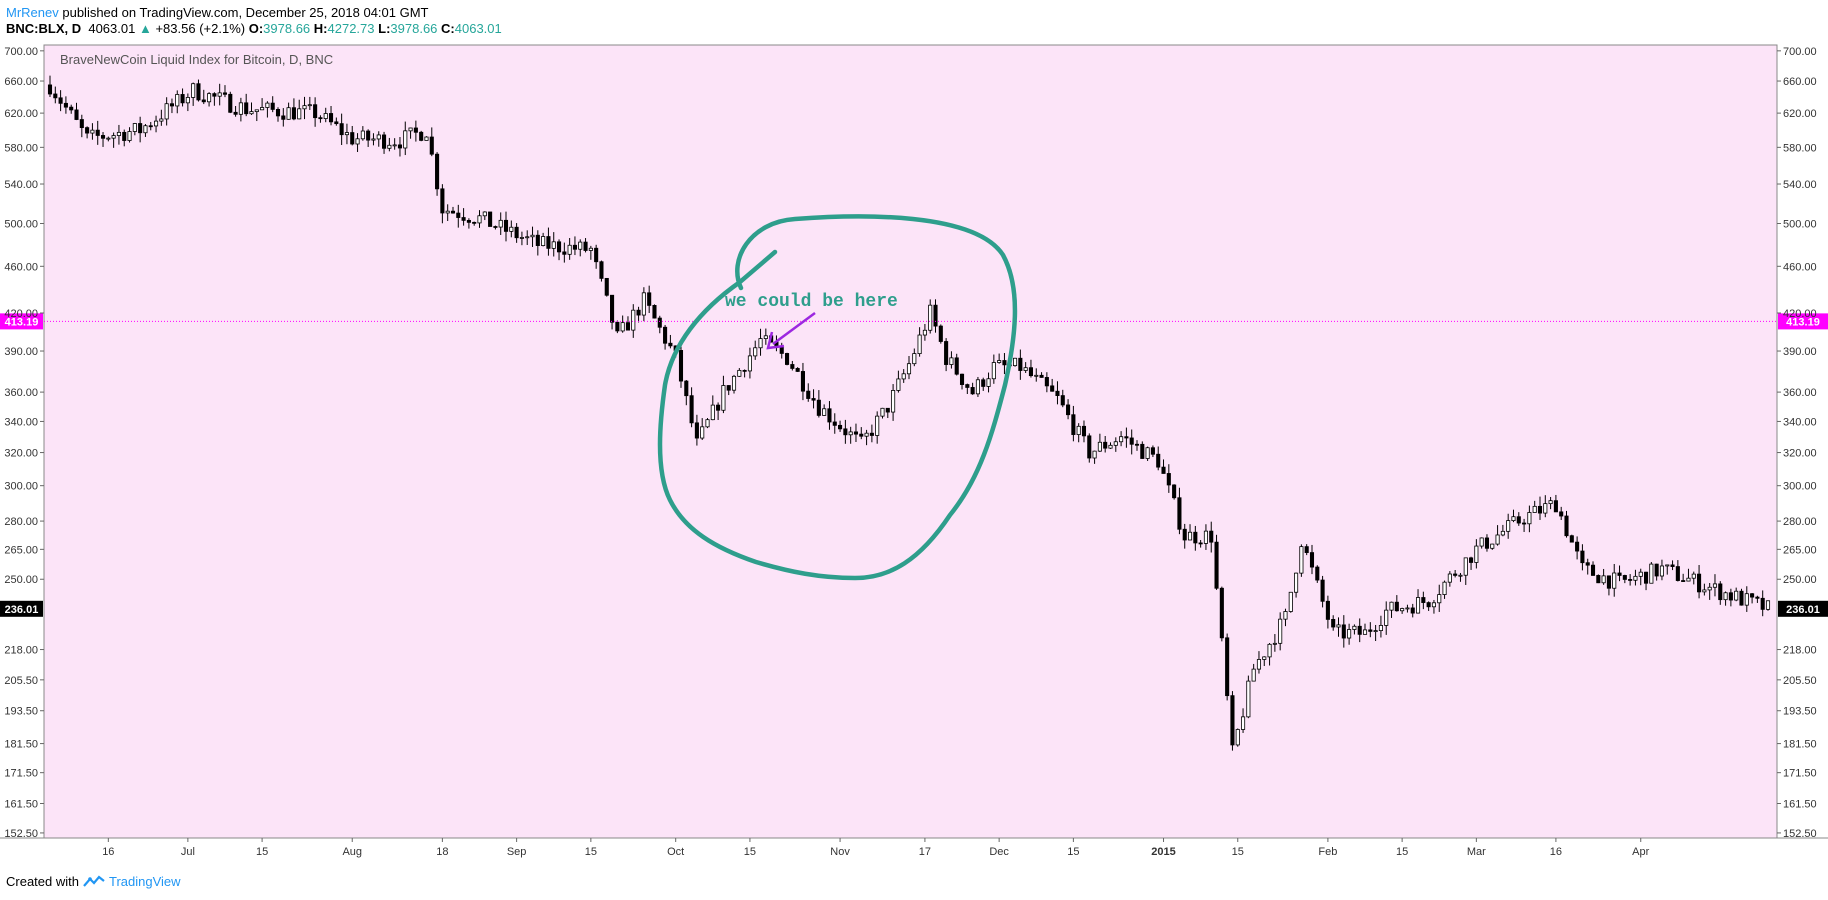 Image resolution: width=1828 pixels, height=900 pixels. Describe the element at coordinates (32, 12) in the screenshot. I see `author-link: MrRenev` at that location.